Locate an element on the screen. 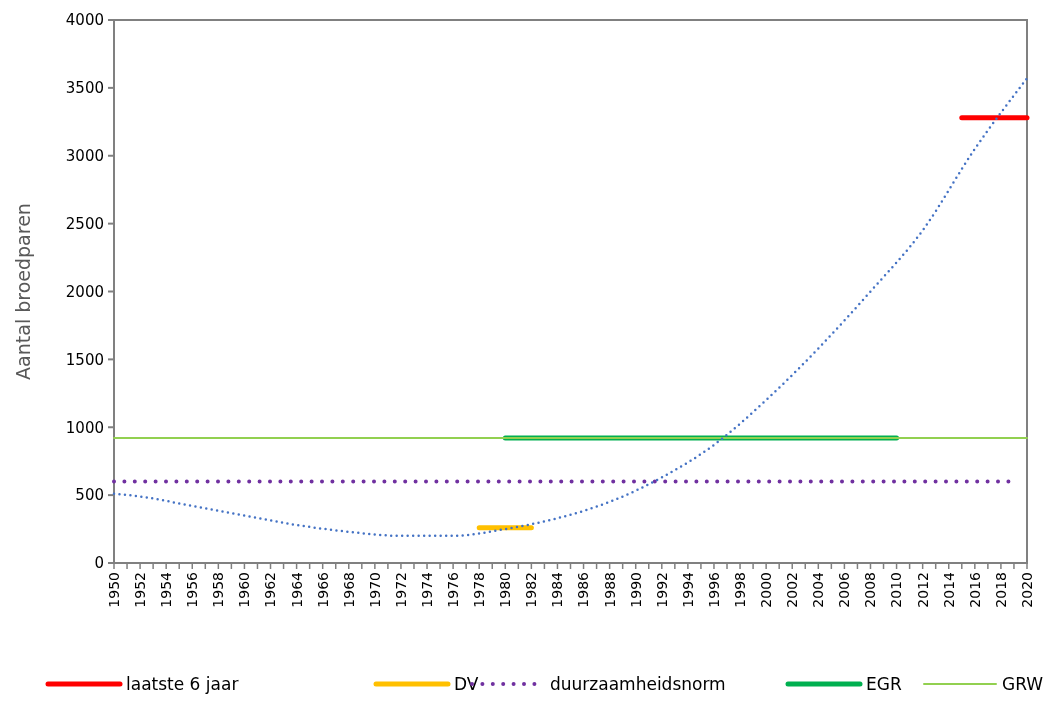 The image size is (1047, 704). y-tick-label: 500 is located at coordinates (89, 495).